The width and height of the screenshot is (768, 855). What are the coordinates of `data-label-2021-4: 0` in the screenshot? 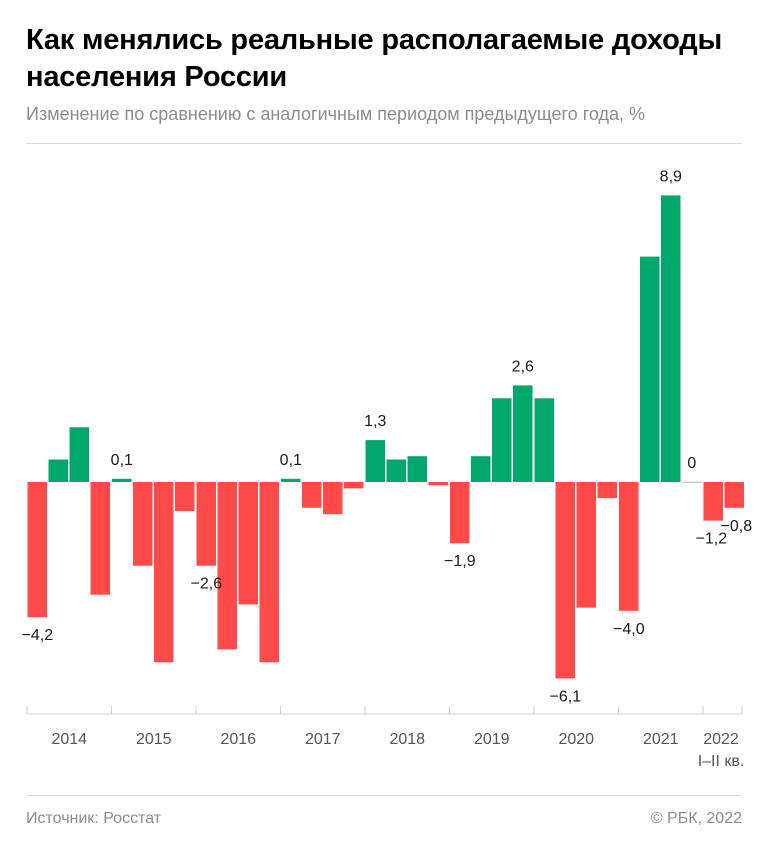 It's located at (691, 463).